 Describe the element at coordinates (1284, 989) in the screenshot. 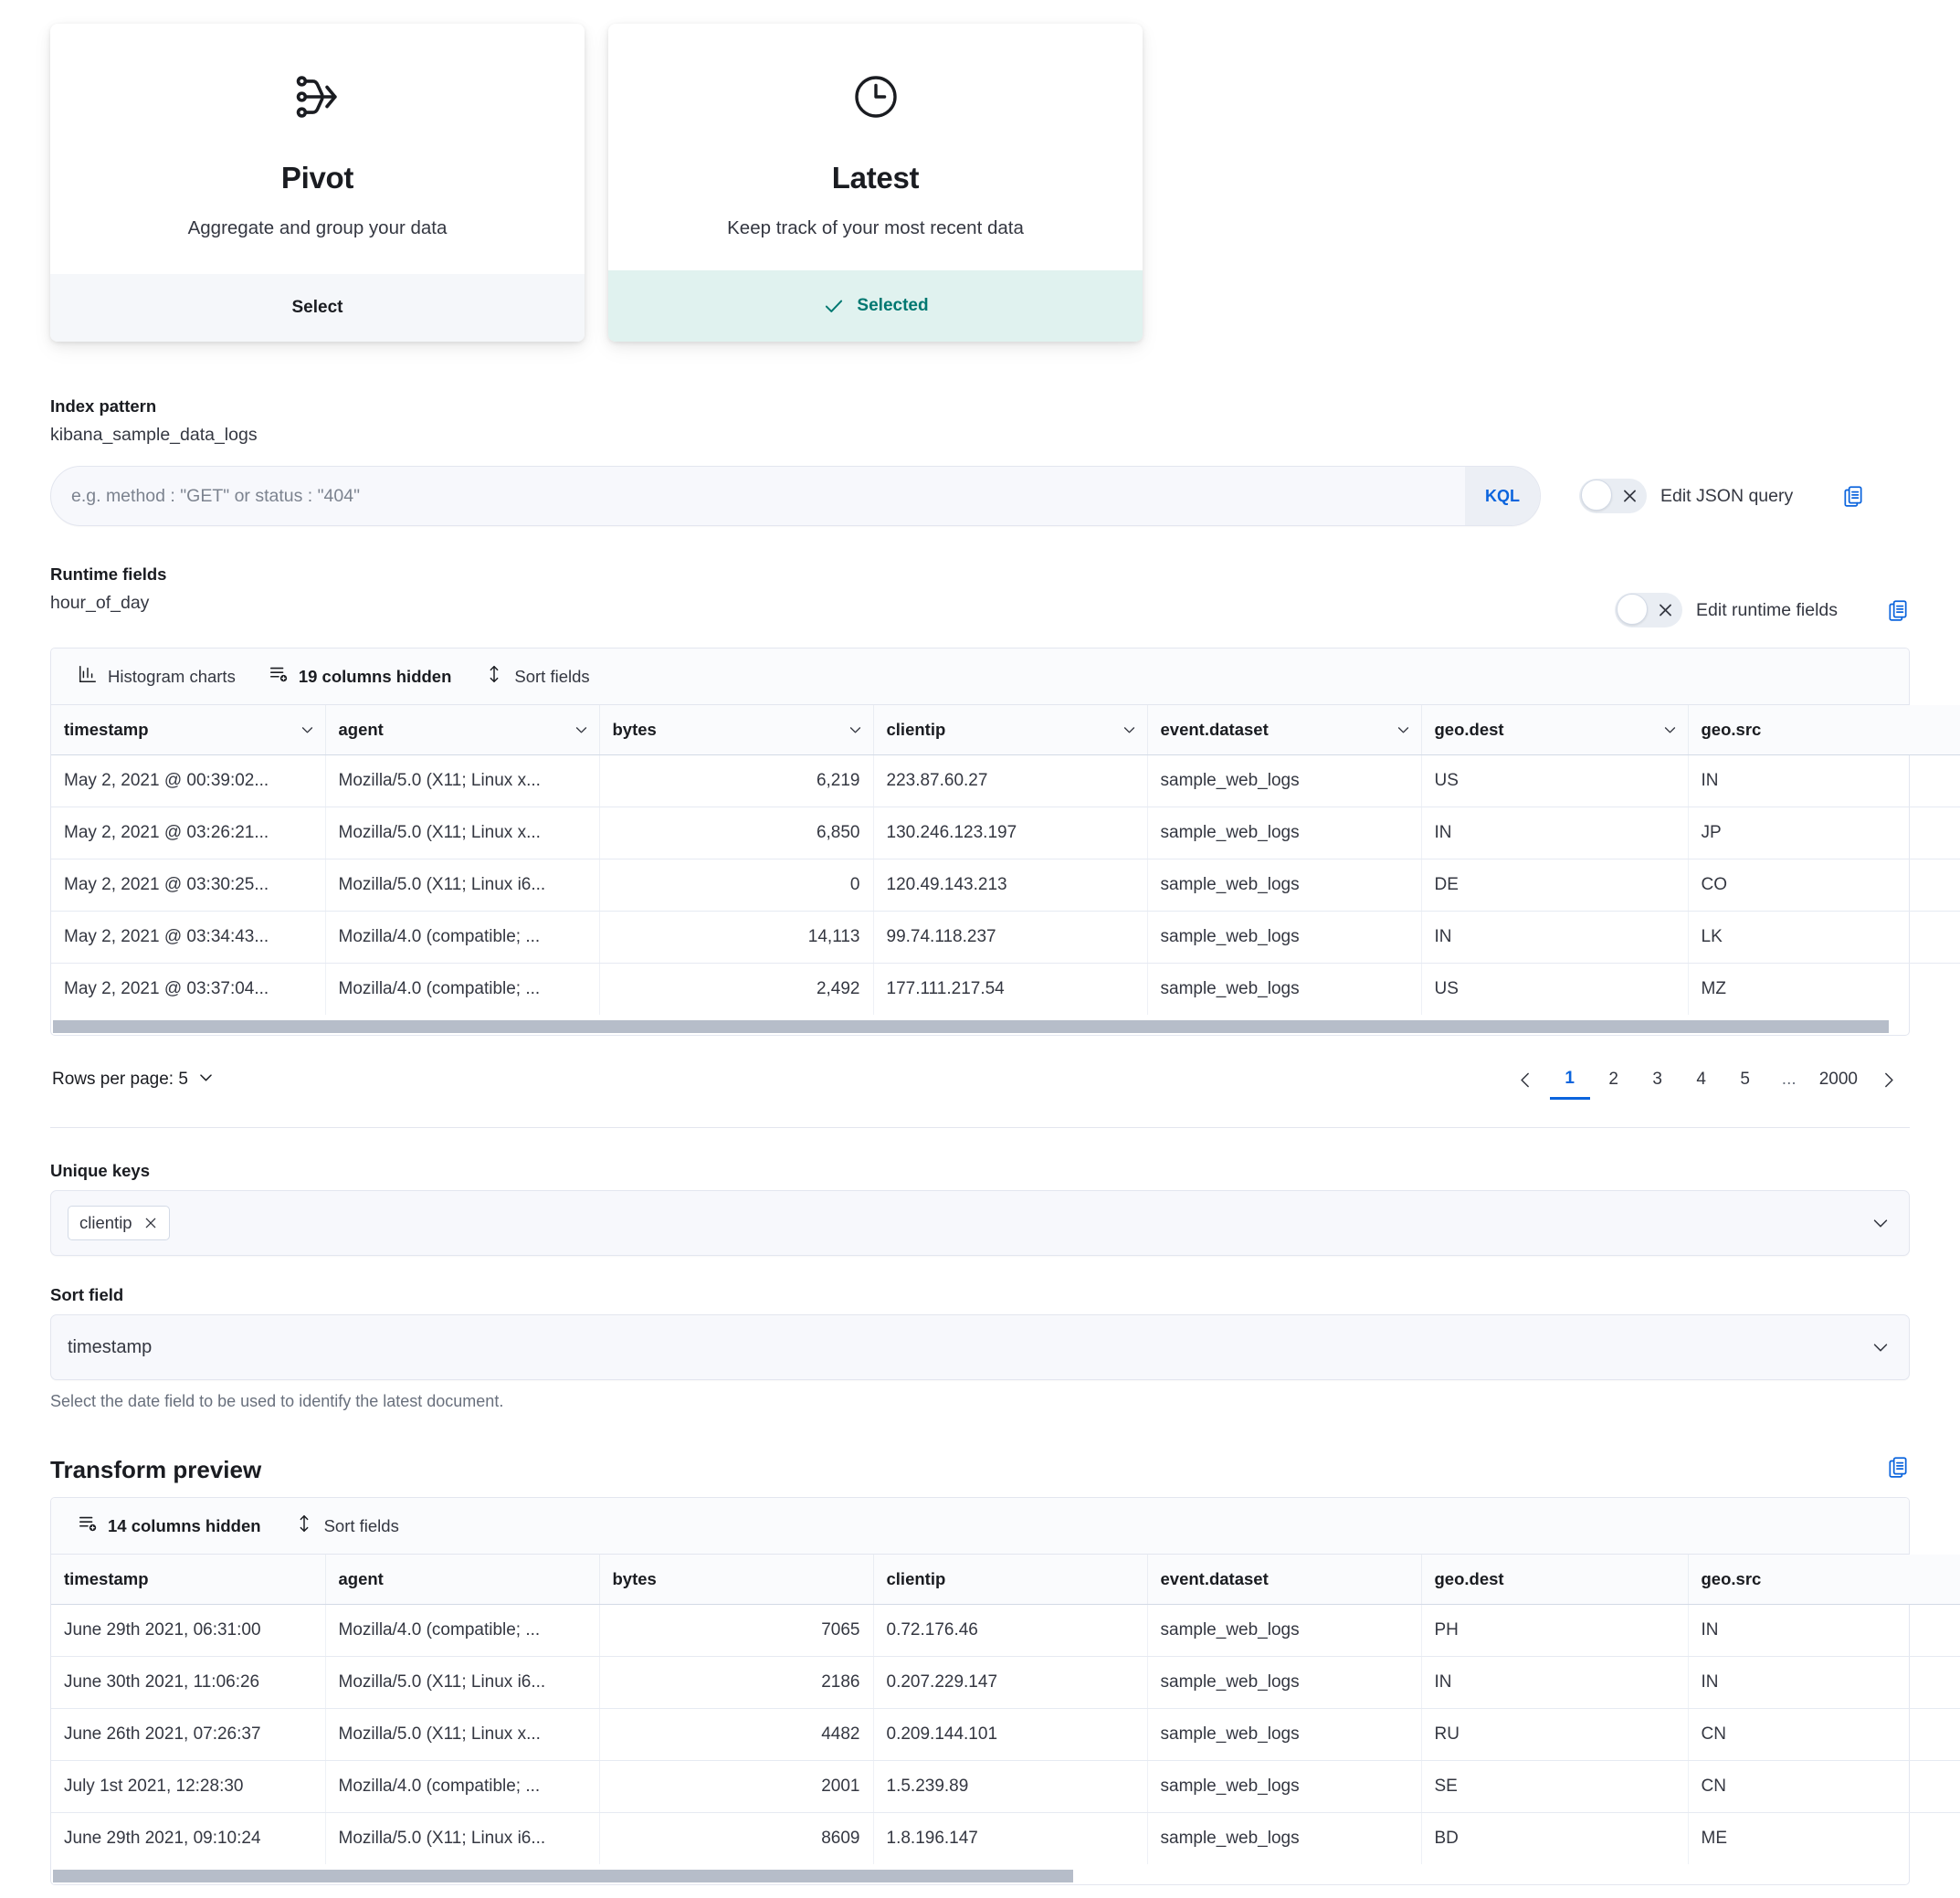

I see `cell-event-dataset: sample_web_logs` at that location.